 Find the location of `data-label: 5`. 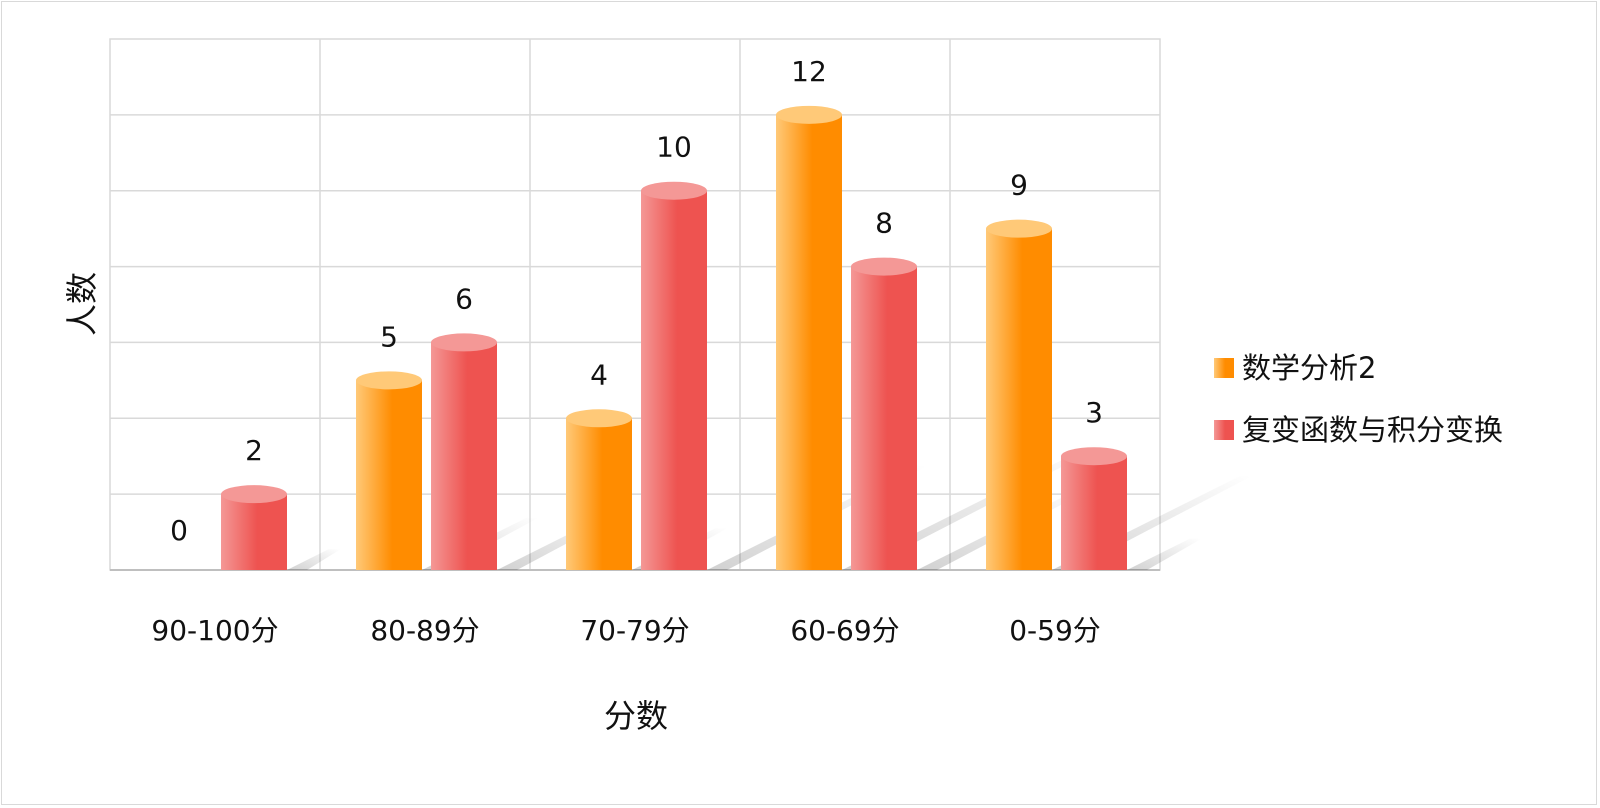

data-label: 5 is located at coordinates (389, 336).